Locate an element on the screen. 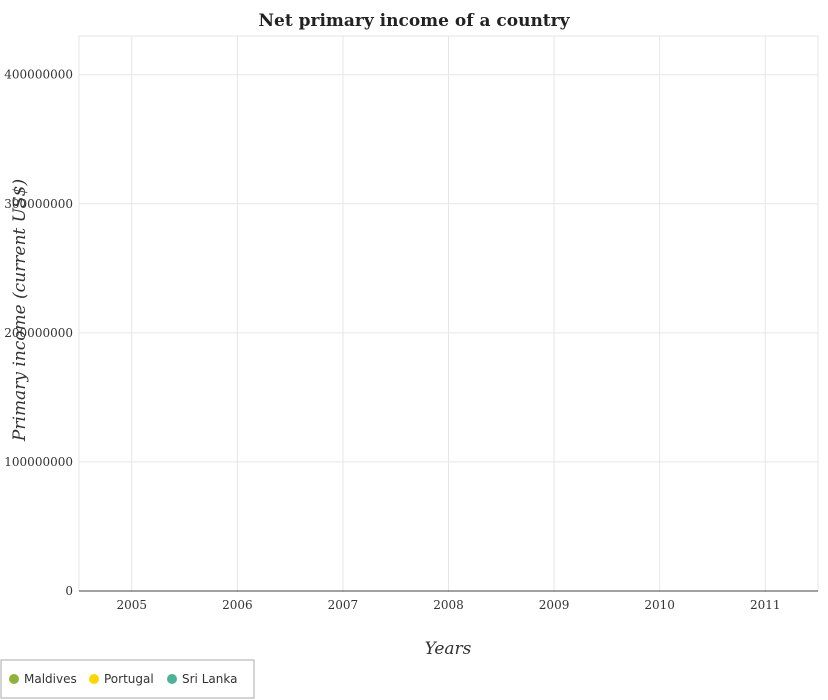  x-tick-label: 2011 is located at coordinates (765, 605).